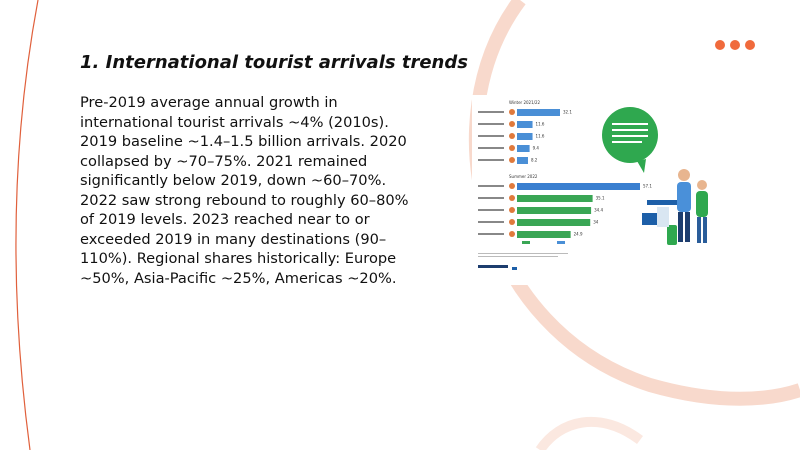 This screenshot has width=800, height=450. Describe the element at coordinates (600, 198) in the screenshot. I see `value-label: 35.1` at that location.